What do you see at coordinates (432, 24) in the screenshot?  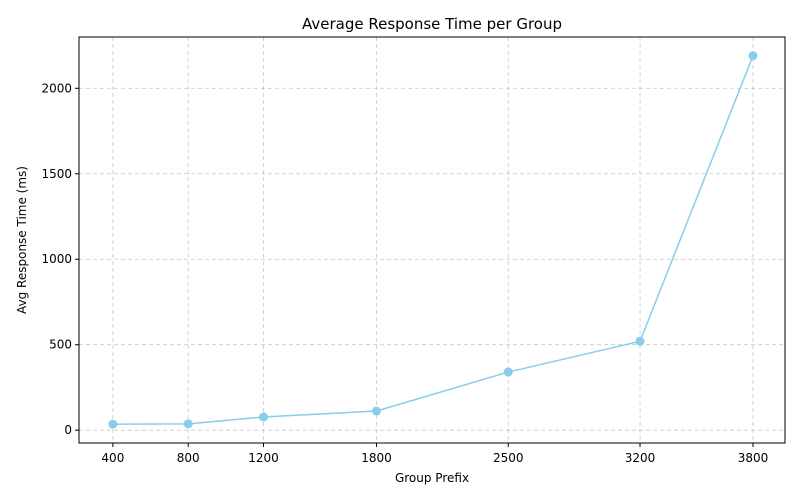 I see `chart-title: Average Response Time per Group` at bounding box center [432, 24].